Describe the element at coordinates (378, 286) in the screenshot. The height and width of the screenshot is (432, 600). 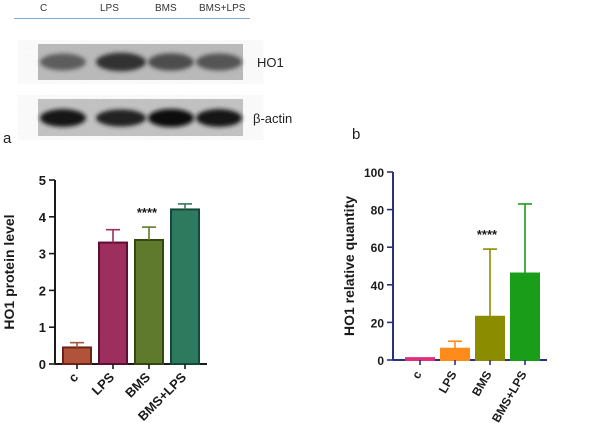
I see `y-tick-label: 40` at that location.